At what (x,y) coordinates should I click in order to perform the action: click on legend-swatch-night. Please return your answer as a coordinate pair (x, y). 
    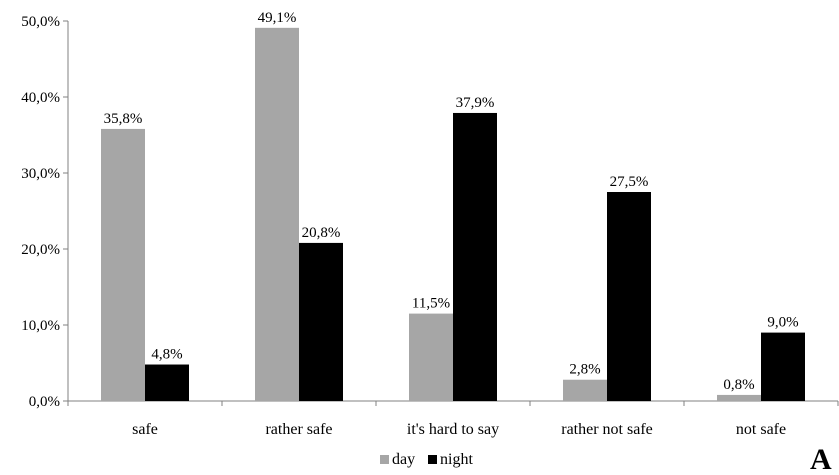
    Looking at the image, I should click on (432, 459).